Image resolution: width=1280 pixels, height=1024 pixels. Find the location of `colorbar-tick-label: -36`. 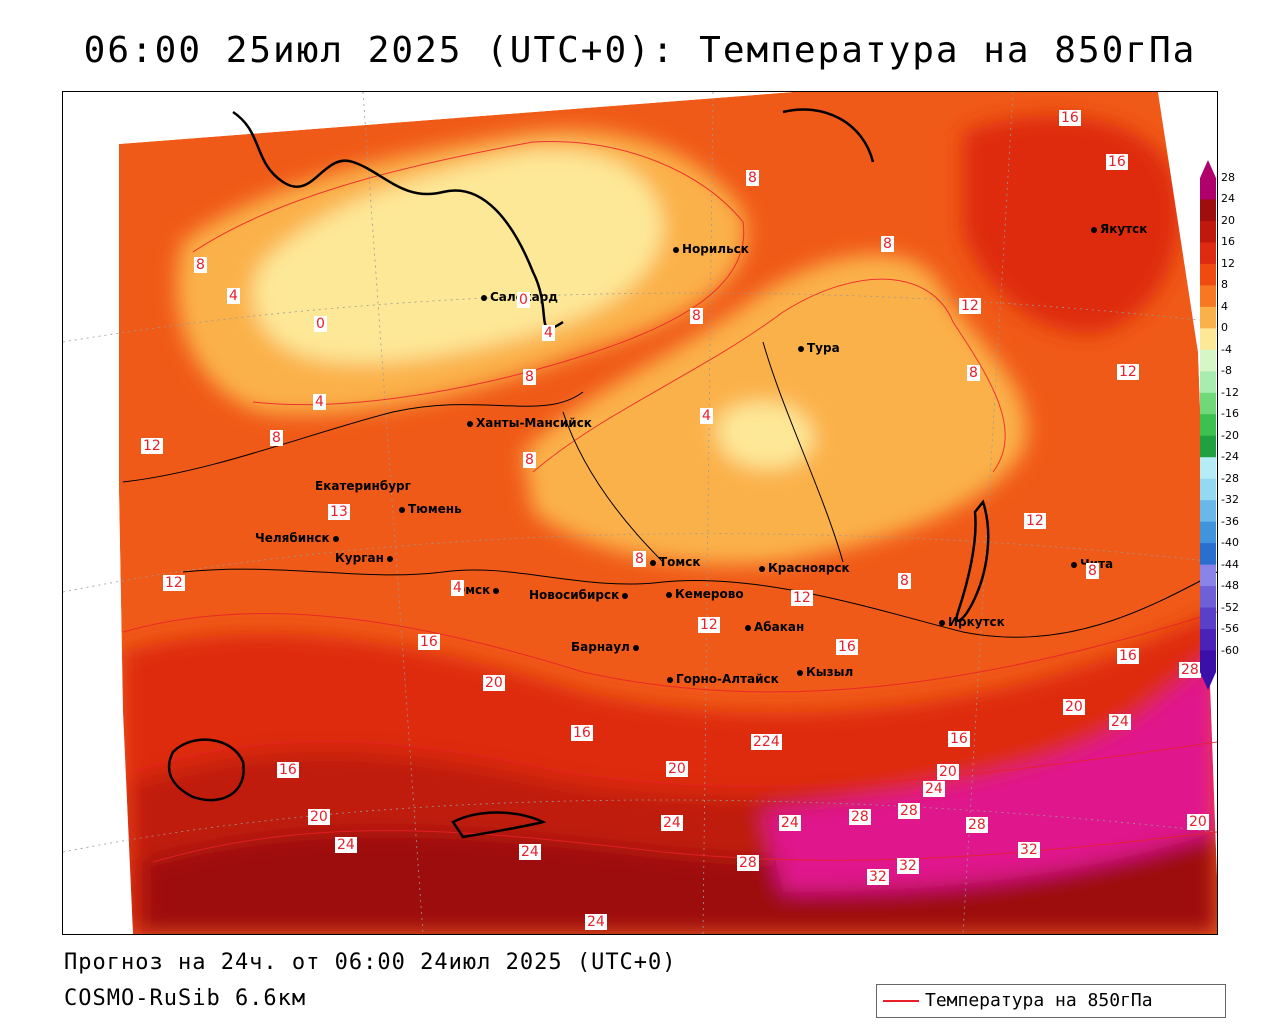

colorbar-tick-label: -36 is located at coordinates (1230, 521).